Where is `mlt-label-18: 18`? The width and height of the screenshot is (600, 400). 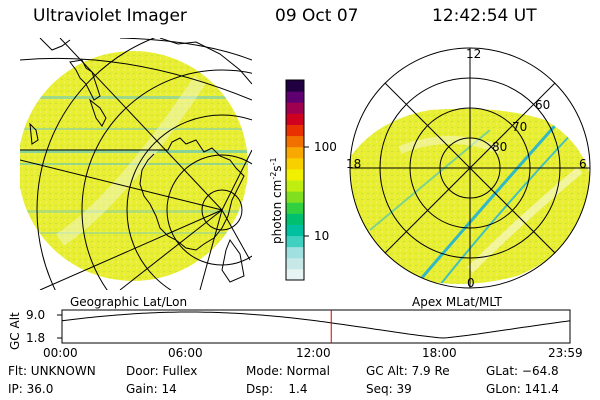
mlt-label-18: 18 is located at coordinates (354, 164).